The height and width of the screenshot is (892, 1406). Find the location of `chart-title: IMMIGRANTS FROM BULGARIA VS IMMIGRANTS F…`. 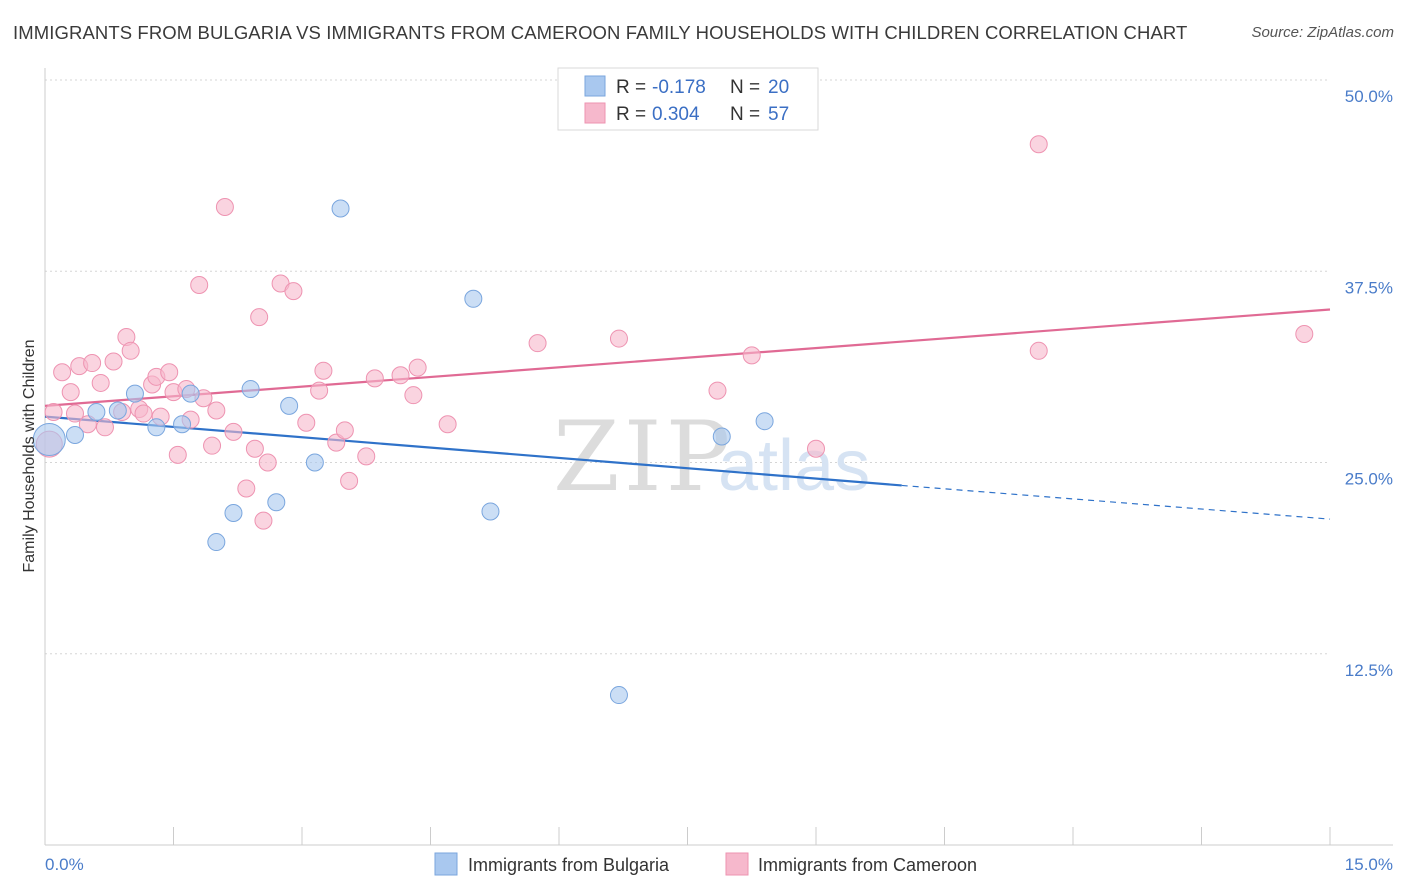

chart-title: IMMIGRANTS FROM BULGARIA VS IMMIGRANTS F… is located at coordinates (600, 32).